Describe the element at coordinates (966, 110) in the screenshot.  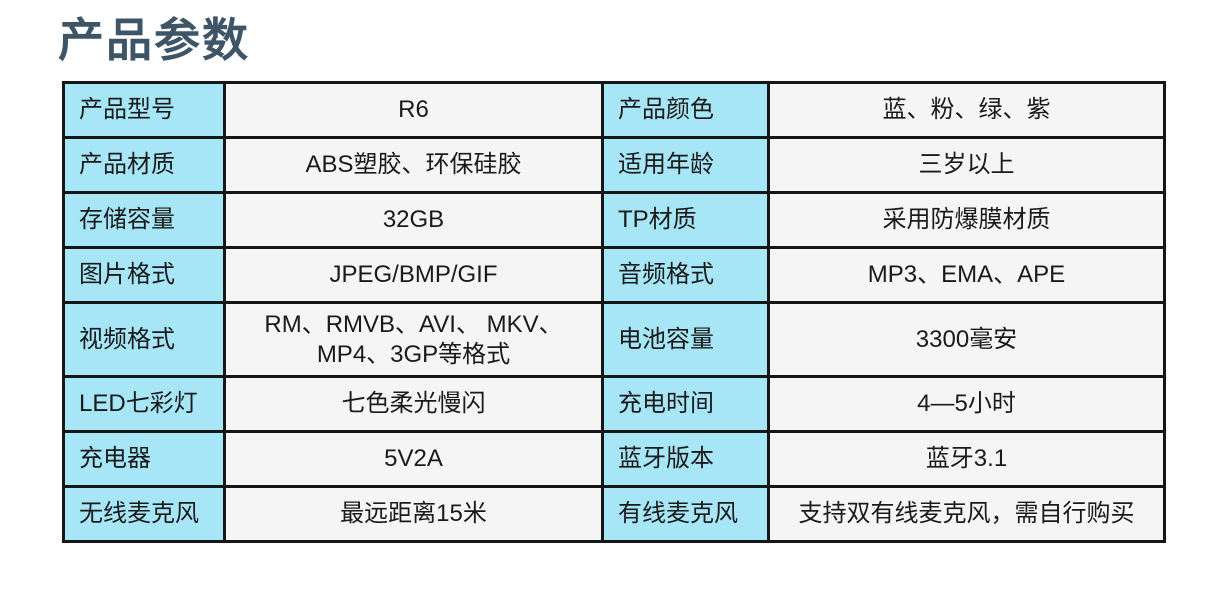
I see `spec-value: 蓝、粉、绿、紫` at that location.